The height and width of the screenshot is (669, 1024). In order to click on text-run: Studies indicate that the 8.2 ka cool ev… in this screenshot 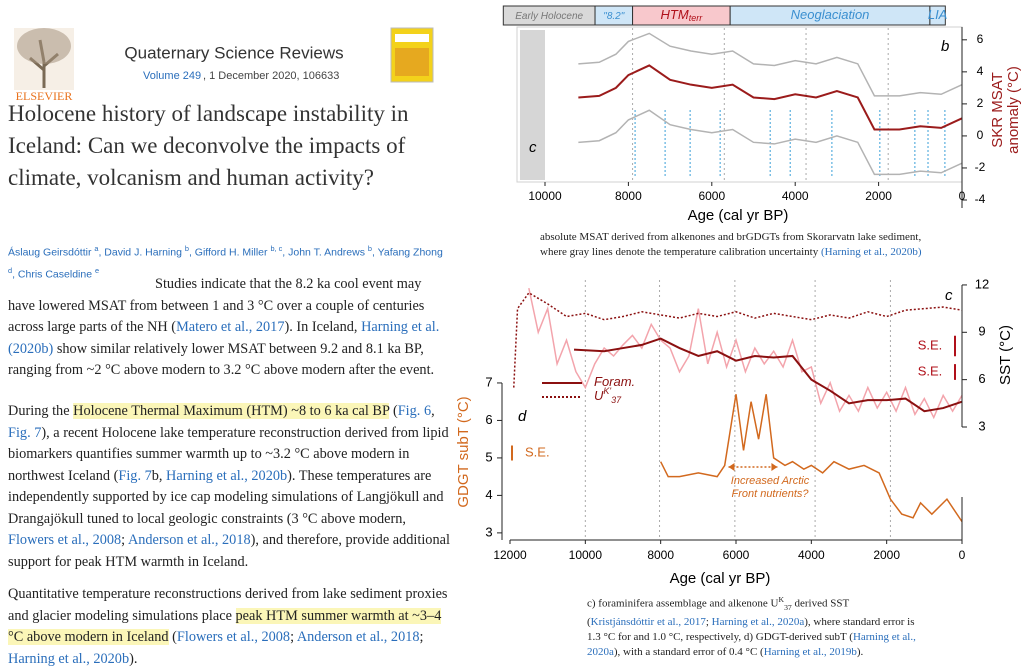, I will do `click(216, 305)`.